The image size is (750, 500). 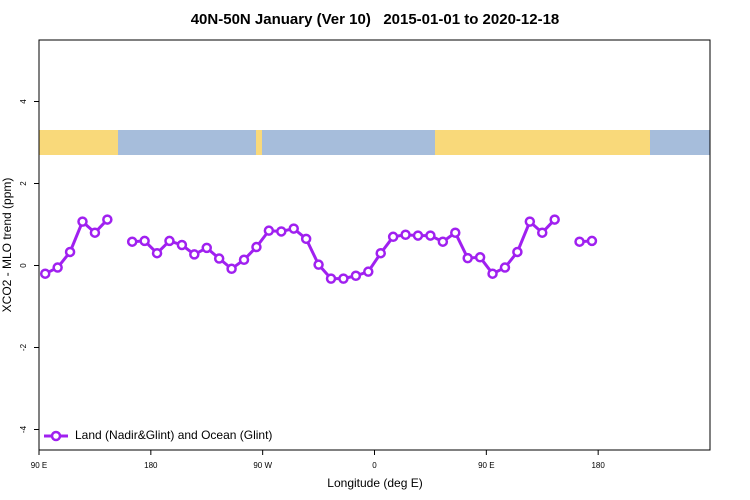 I want to click on y-axis-label: XCO2 - MLO trend (ppm), so click(x=7, y=245).